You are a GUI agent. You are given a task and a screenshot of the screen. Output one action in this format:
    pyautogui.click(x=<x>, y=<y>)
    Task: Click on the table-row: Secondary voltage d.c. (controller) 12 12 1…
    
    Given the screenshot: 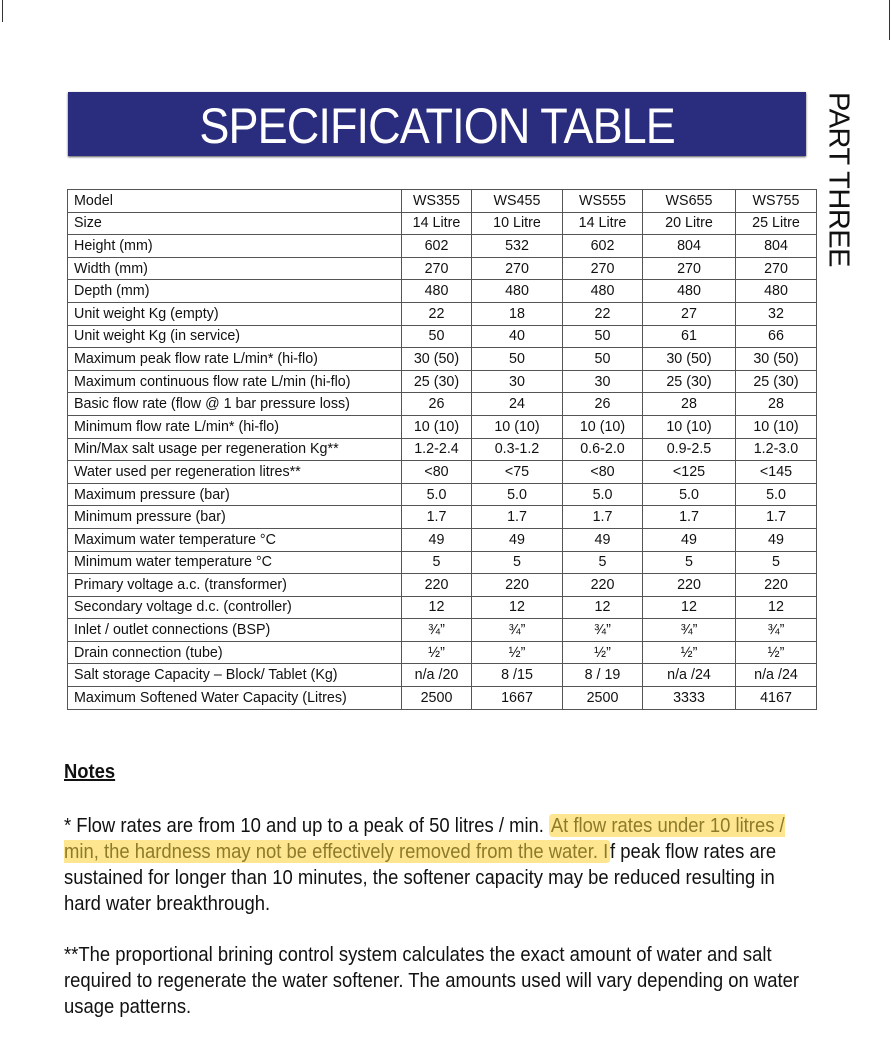 What is the action you would take?
    pyautogui.click(x=442, y=607)
    